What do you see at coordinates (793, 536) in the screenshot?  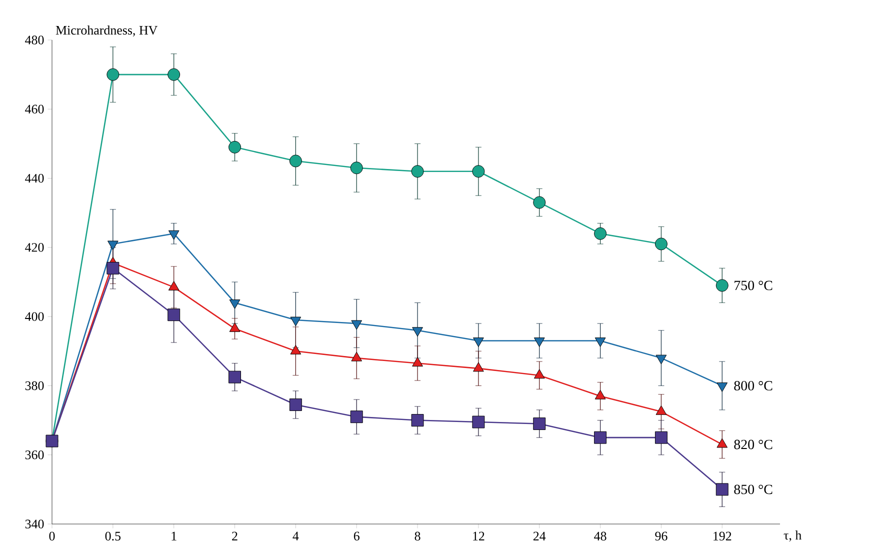 I see `x-axis-title: τ, h` at bounding box center [793, 536].